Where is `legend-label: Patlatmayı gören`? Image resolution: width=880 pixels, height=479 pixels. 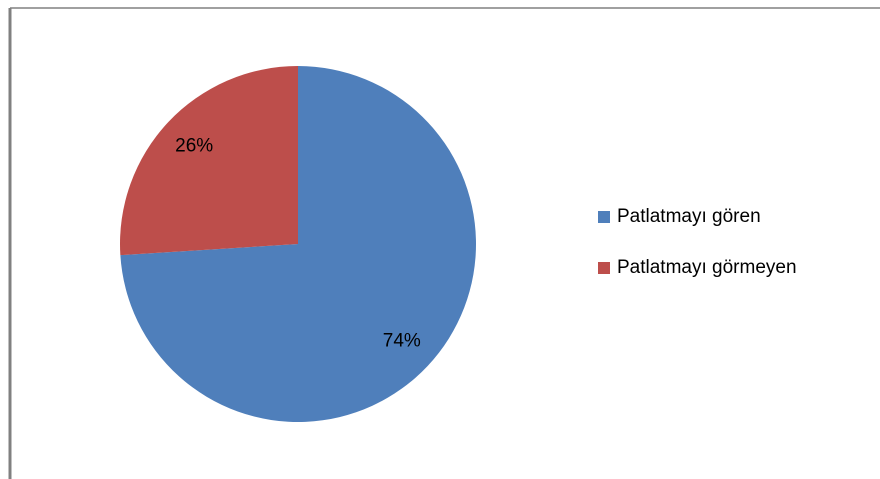 legend-label: Patlatmayı gören is located at coordinates (689, 216).